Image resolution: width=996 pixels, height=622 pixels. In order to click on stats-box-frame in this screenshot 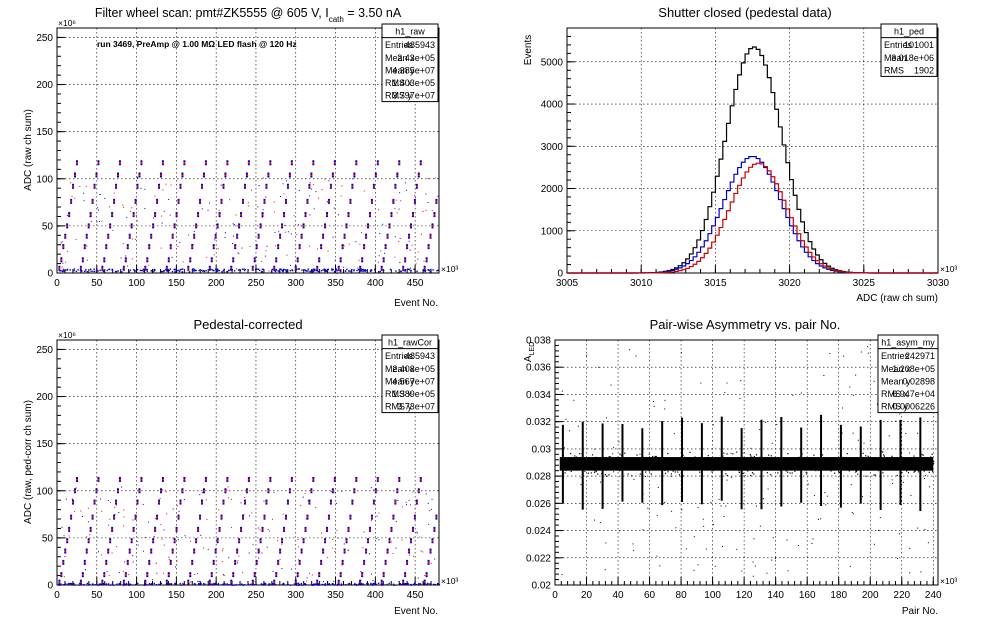, I will do `click(908, 374)`.